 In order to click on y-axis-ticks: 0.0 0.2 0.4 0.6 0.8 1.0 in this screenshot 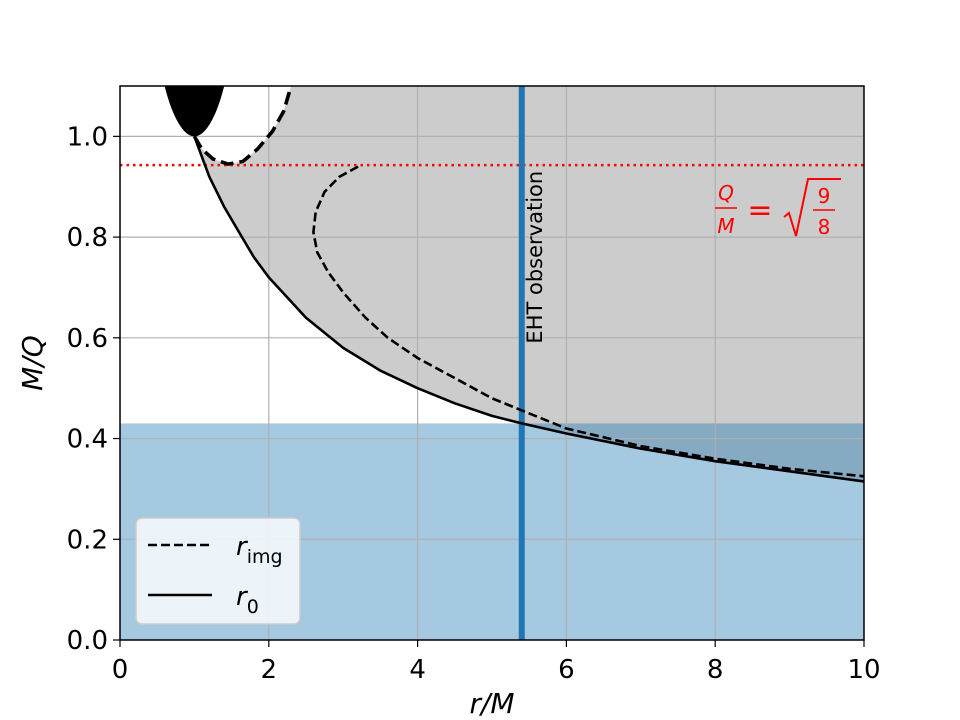, I will do `click(93, 389)`.